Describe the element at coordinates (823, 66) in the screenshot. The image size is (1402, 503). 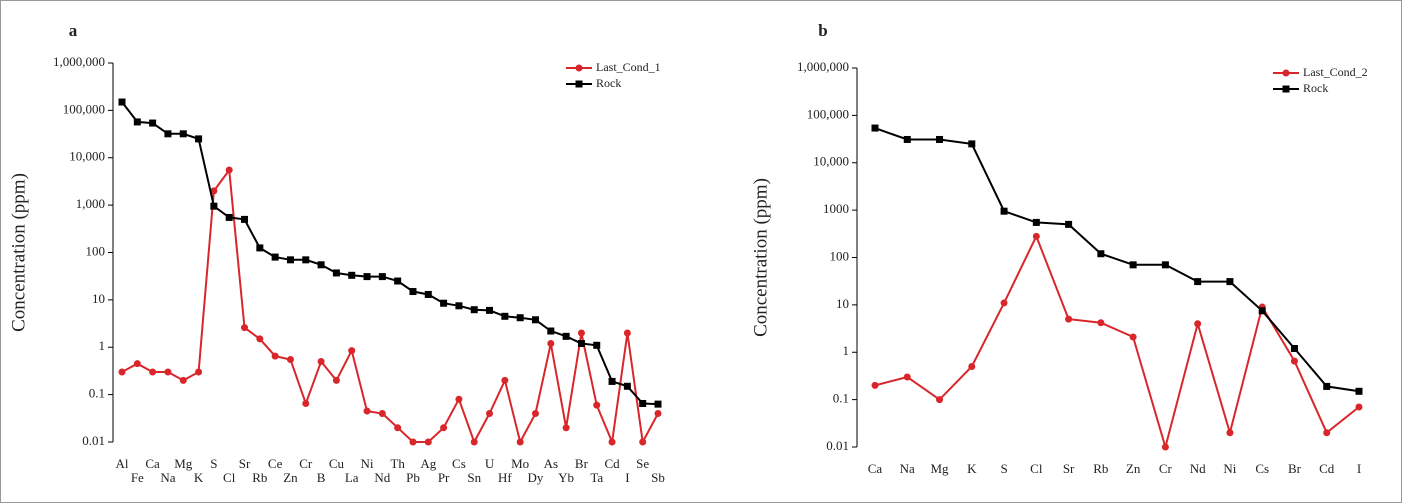
I see `y-tick-label: 1,000,000` at that location.